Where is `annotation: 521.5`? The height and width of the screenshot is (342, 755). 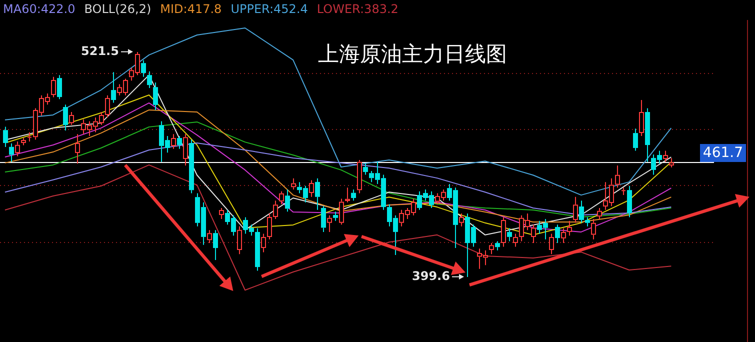
annotation: 521.5 is located at coordinates (100, 51).